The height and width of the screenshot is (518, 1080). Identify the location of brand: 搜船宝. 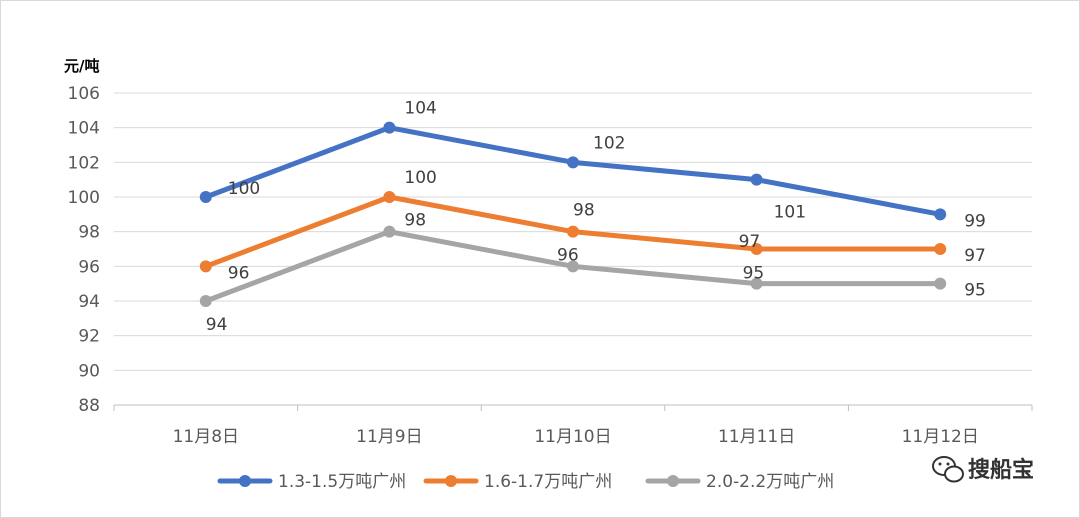
(983, 469).